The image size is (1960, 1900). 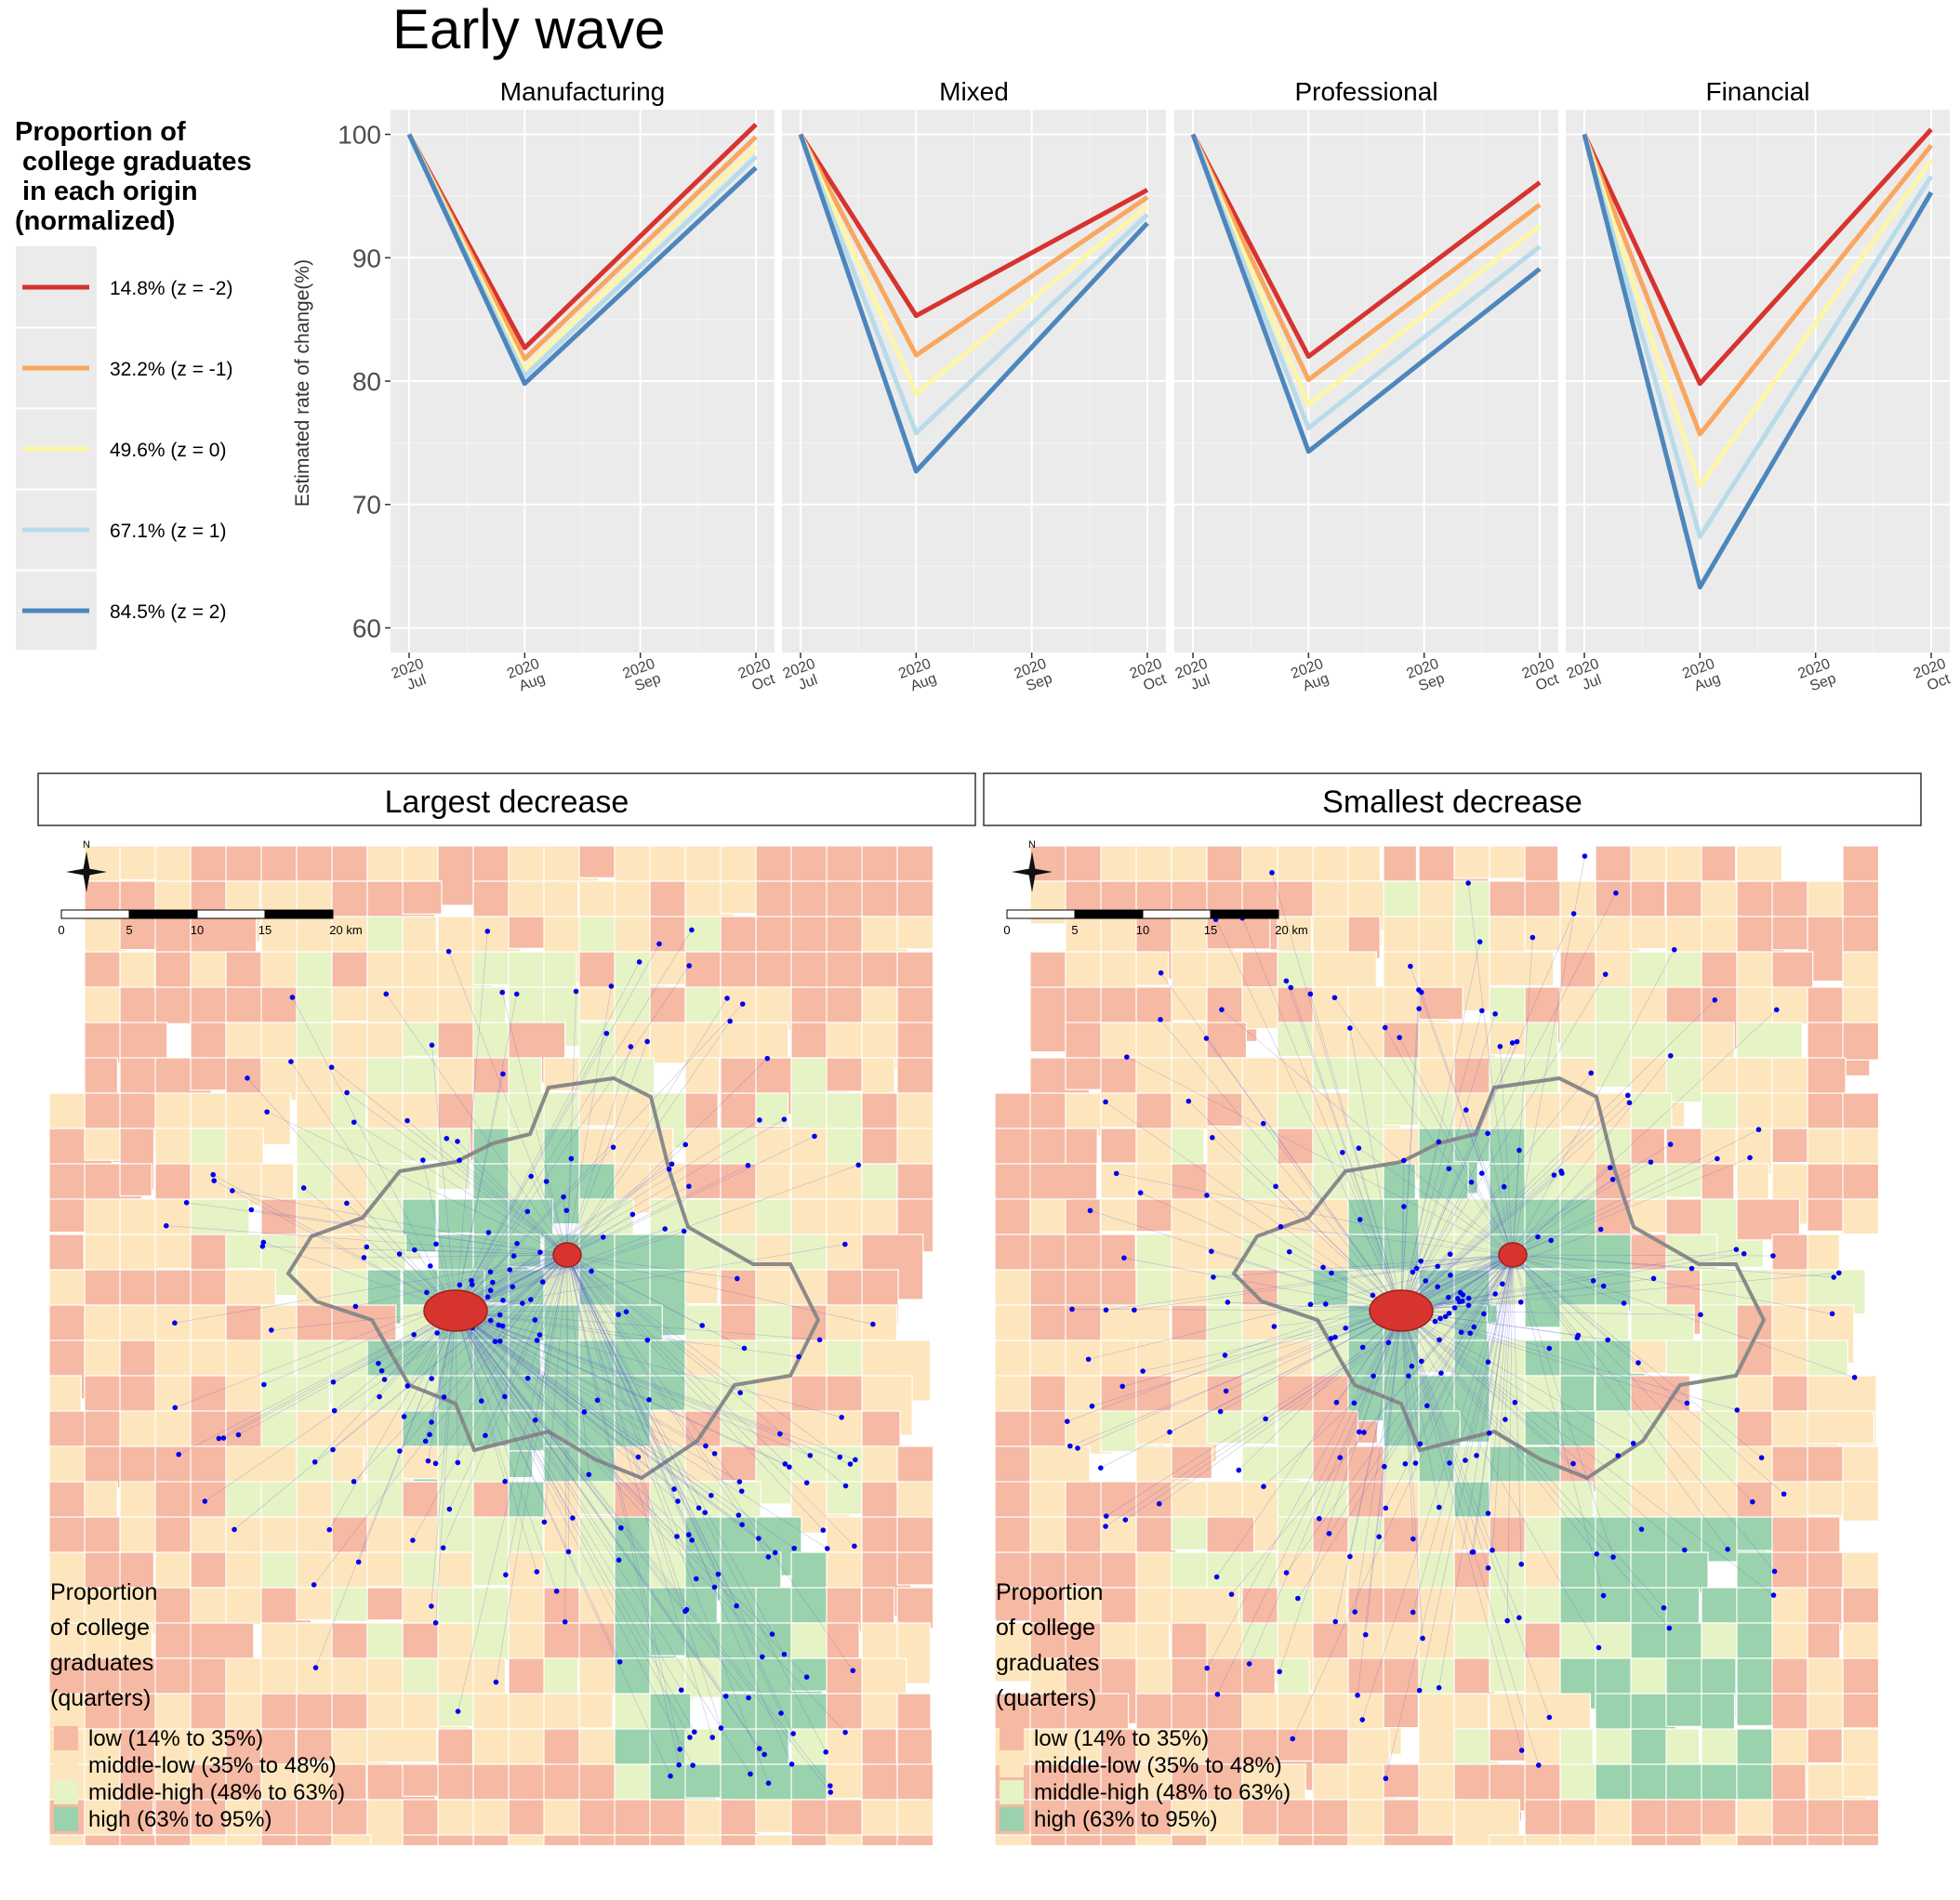 What do you see at coordinates (86, 845) in the screenshot?
I see `north-label: N` at bounding box center [86, 845].